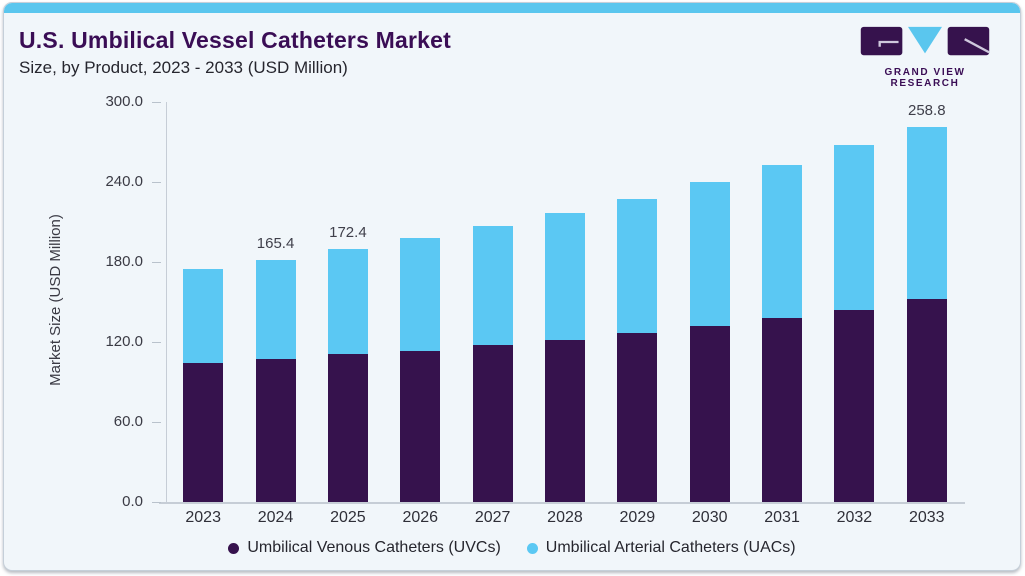 The width and height of the screenshot is (1025, 576). Describe the element at coordinates (234, 548) in the screenshot. I see `uvc-legend-dot-icon` at that location.